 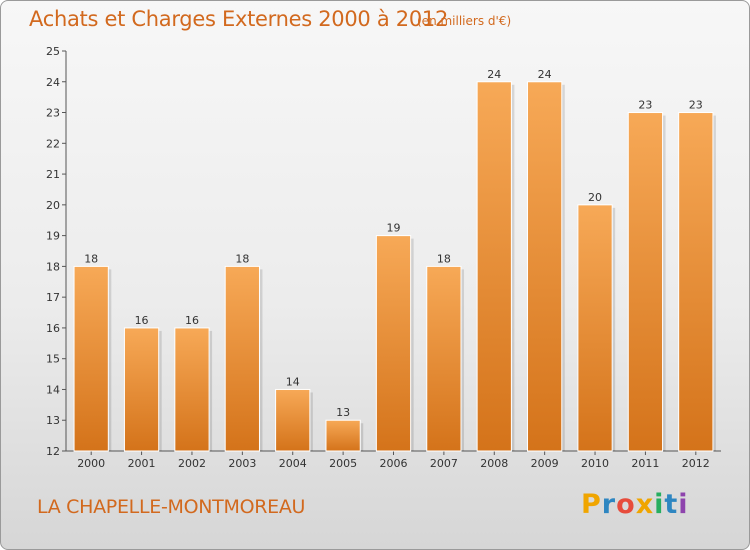 I want to click on logo-letter: x, so click(x=645, y=504).